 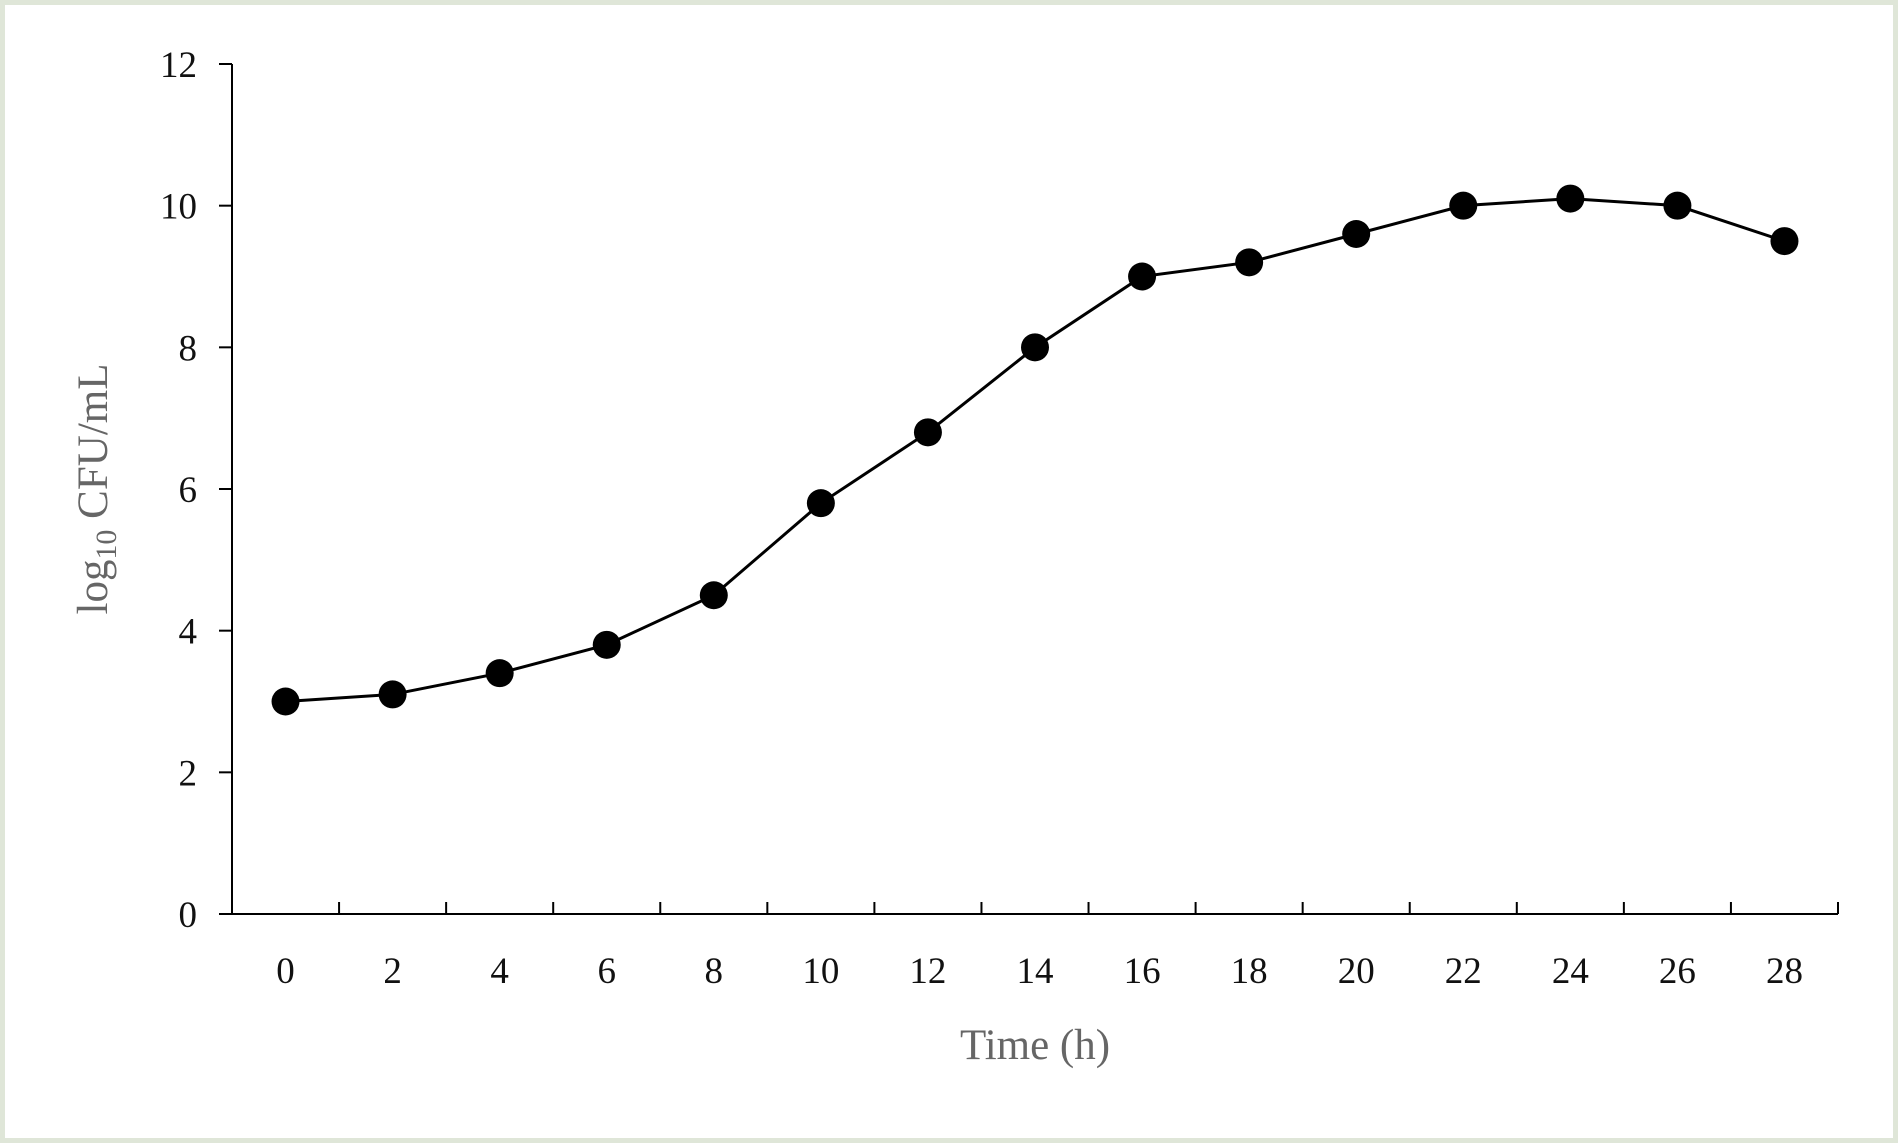 I want to click on x-tick-label: 2, so click(x=392, y=971).